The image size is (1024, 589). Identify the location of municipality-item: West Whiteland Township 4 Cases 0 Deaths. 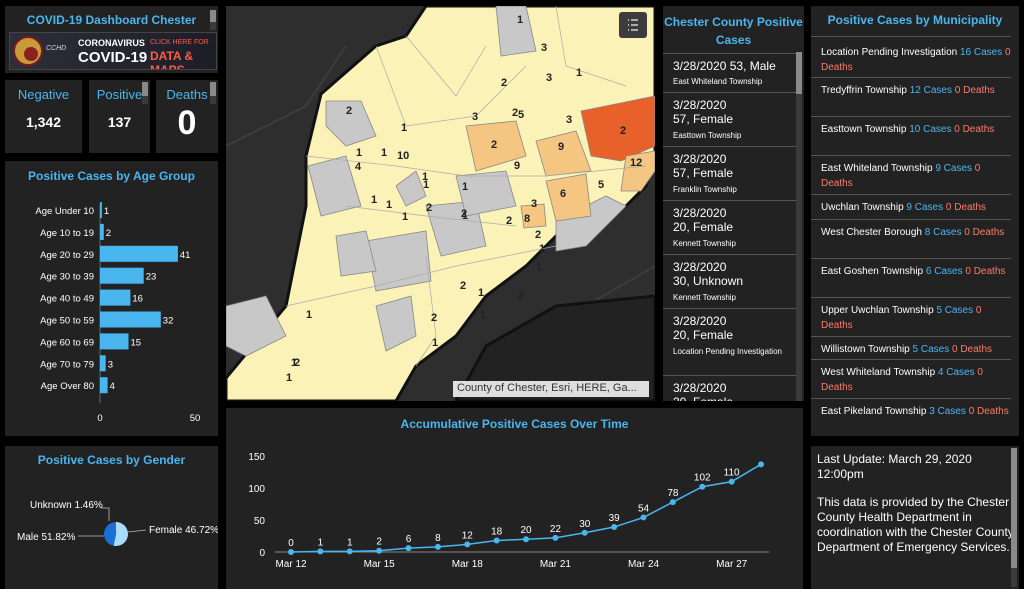
(911, 377).